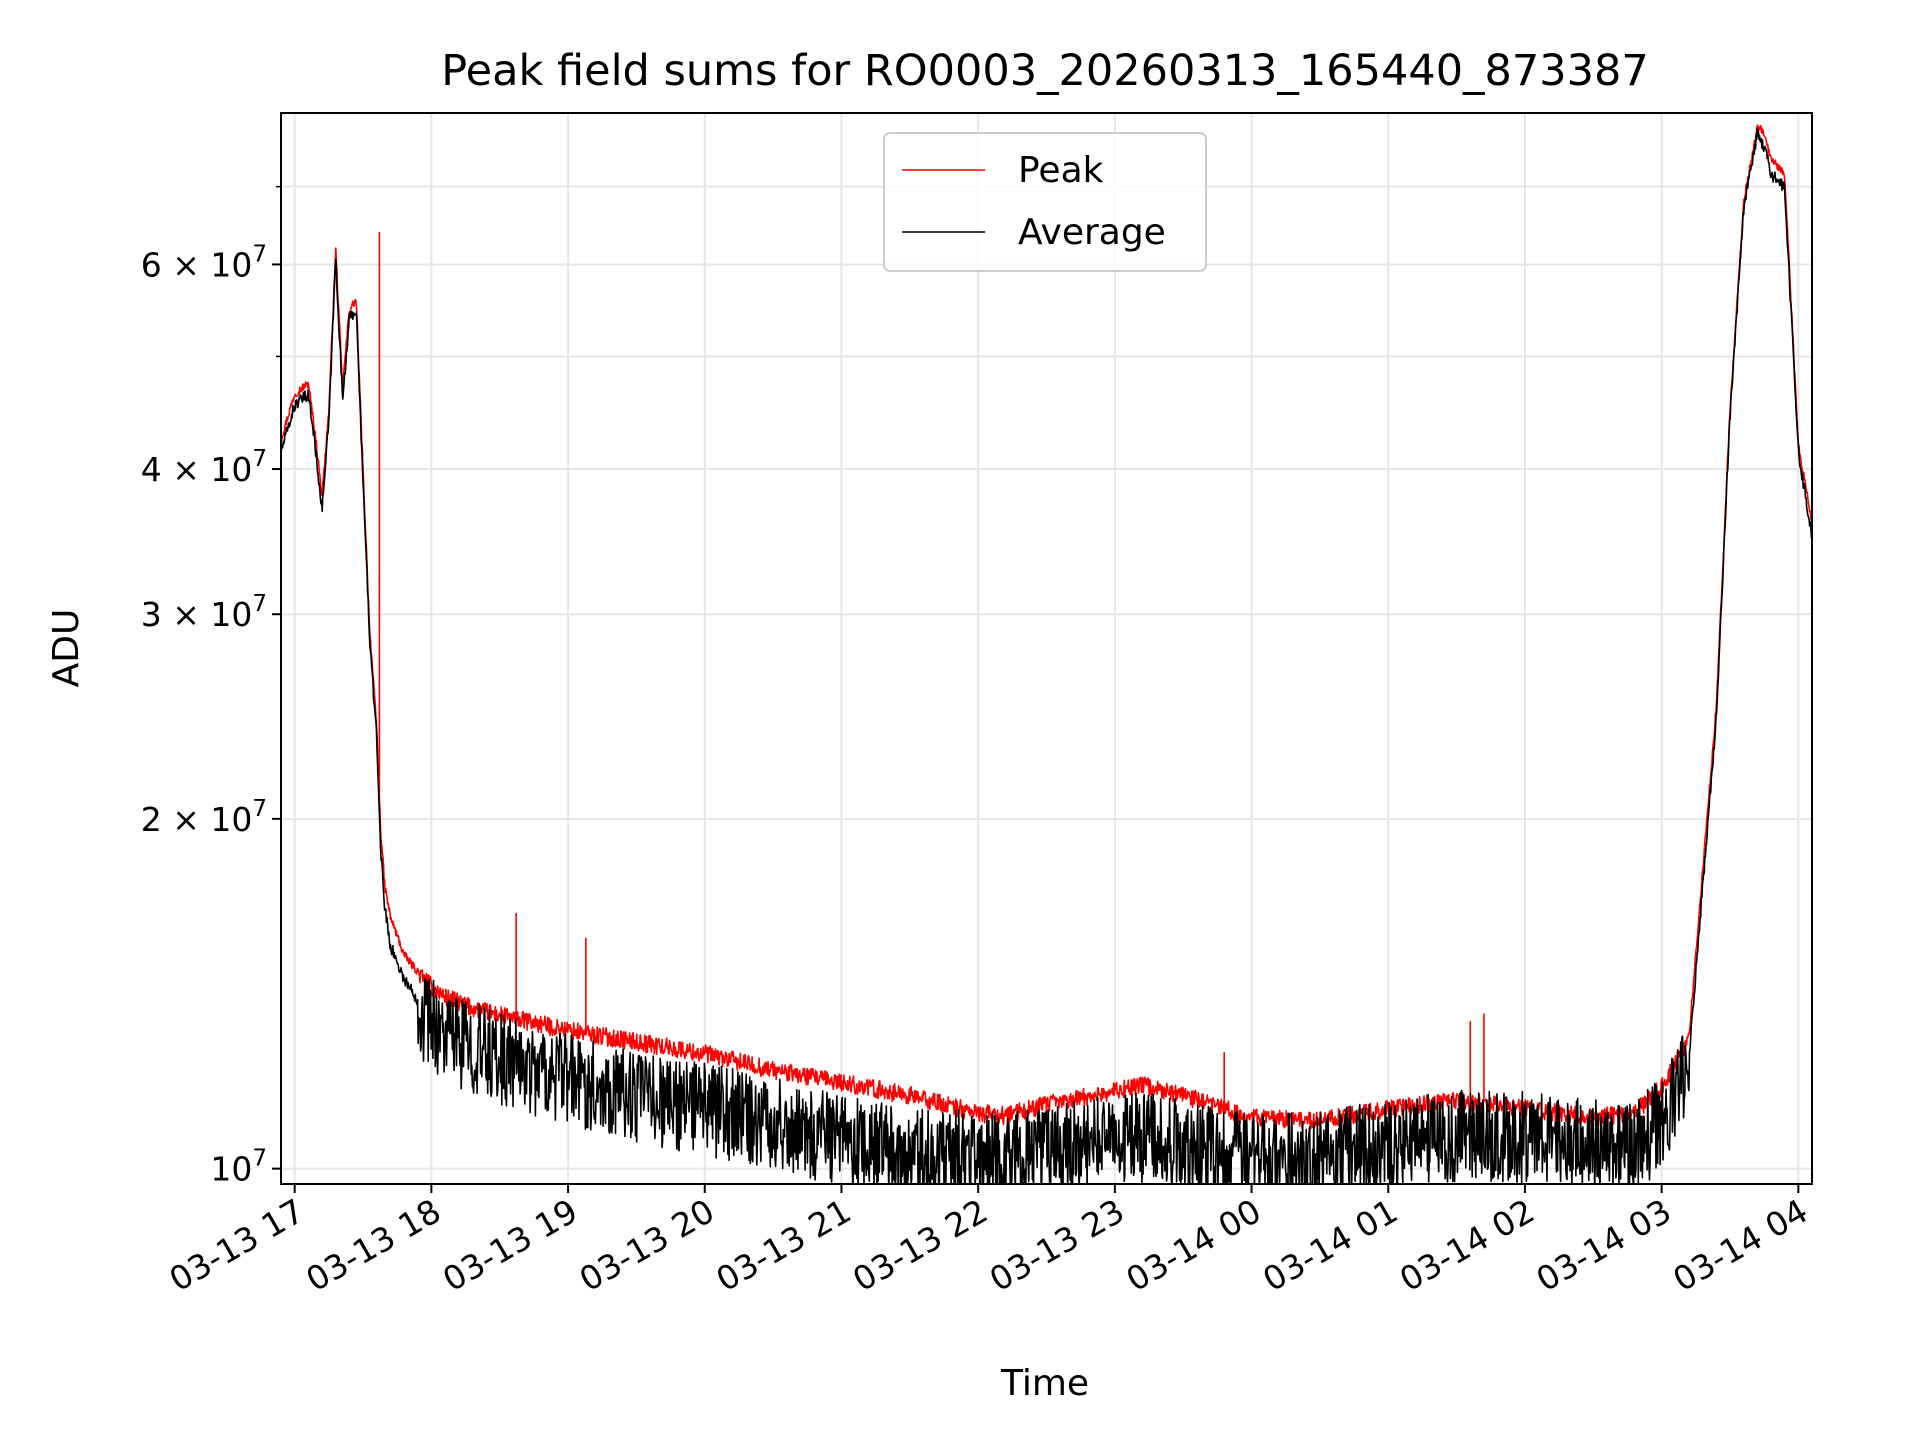  Describe the element at coordinates (204, 817) in the screenshot. I see `y-tick-label: 2 × 107` at that location.